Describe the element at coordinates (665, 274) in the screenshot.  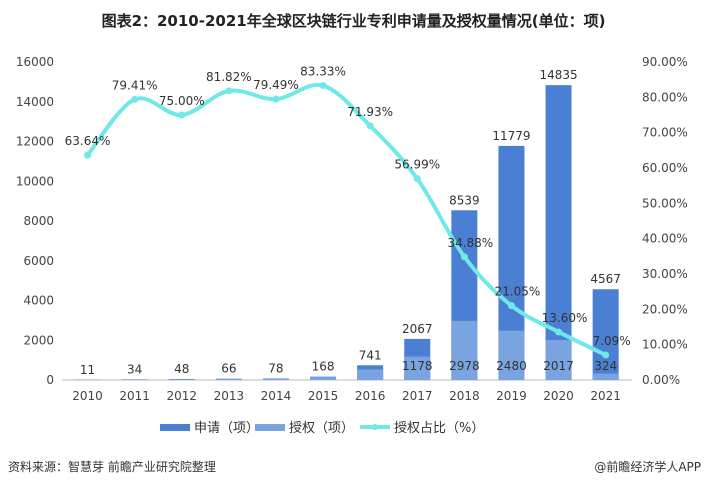
I see `right-tick-label: 30.00%` at that location.